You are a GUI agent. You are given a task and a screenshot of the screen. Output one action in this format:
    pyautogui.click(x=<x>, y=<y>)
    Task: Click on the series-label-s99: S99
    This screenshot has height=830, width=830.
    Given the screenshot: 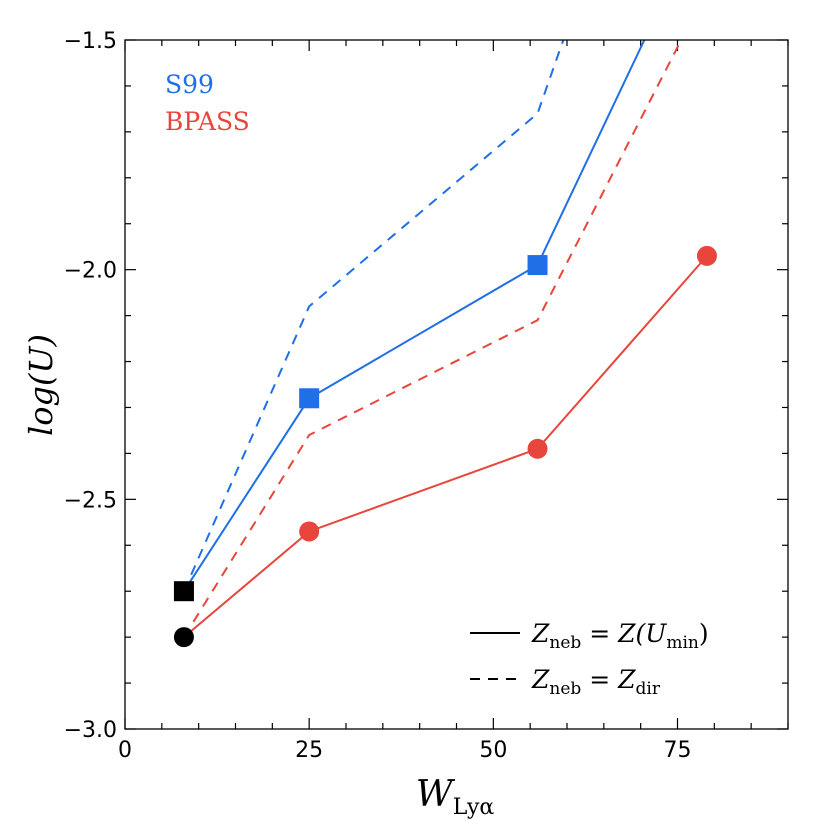 What is the action you would take?
    pyautogui.click(x=189, y=84)
    